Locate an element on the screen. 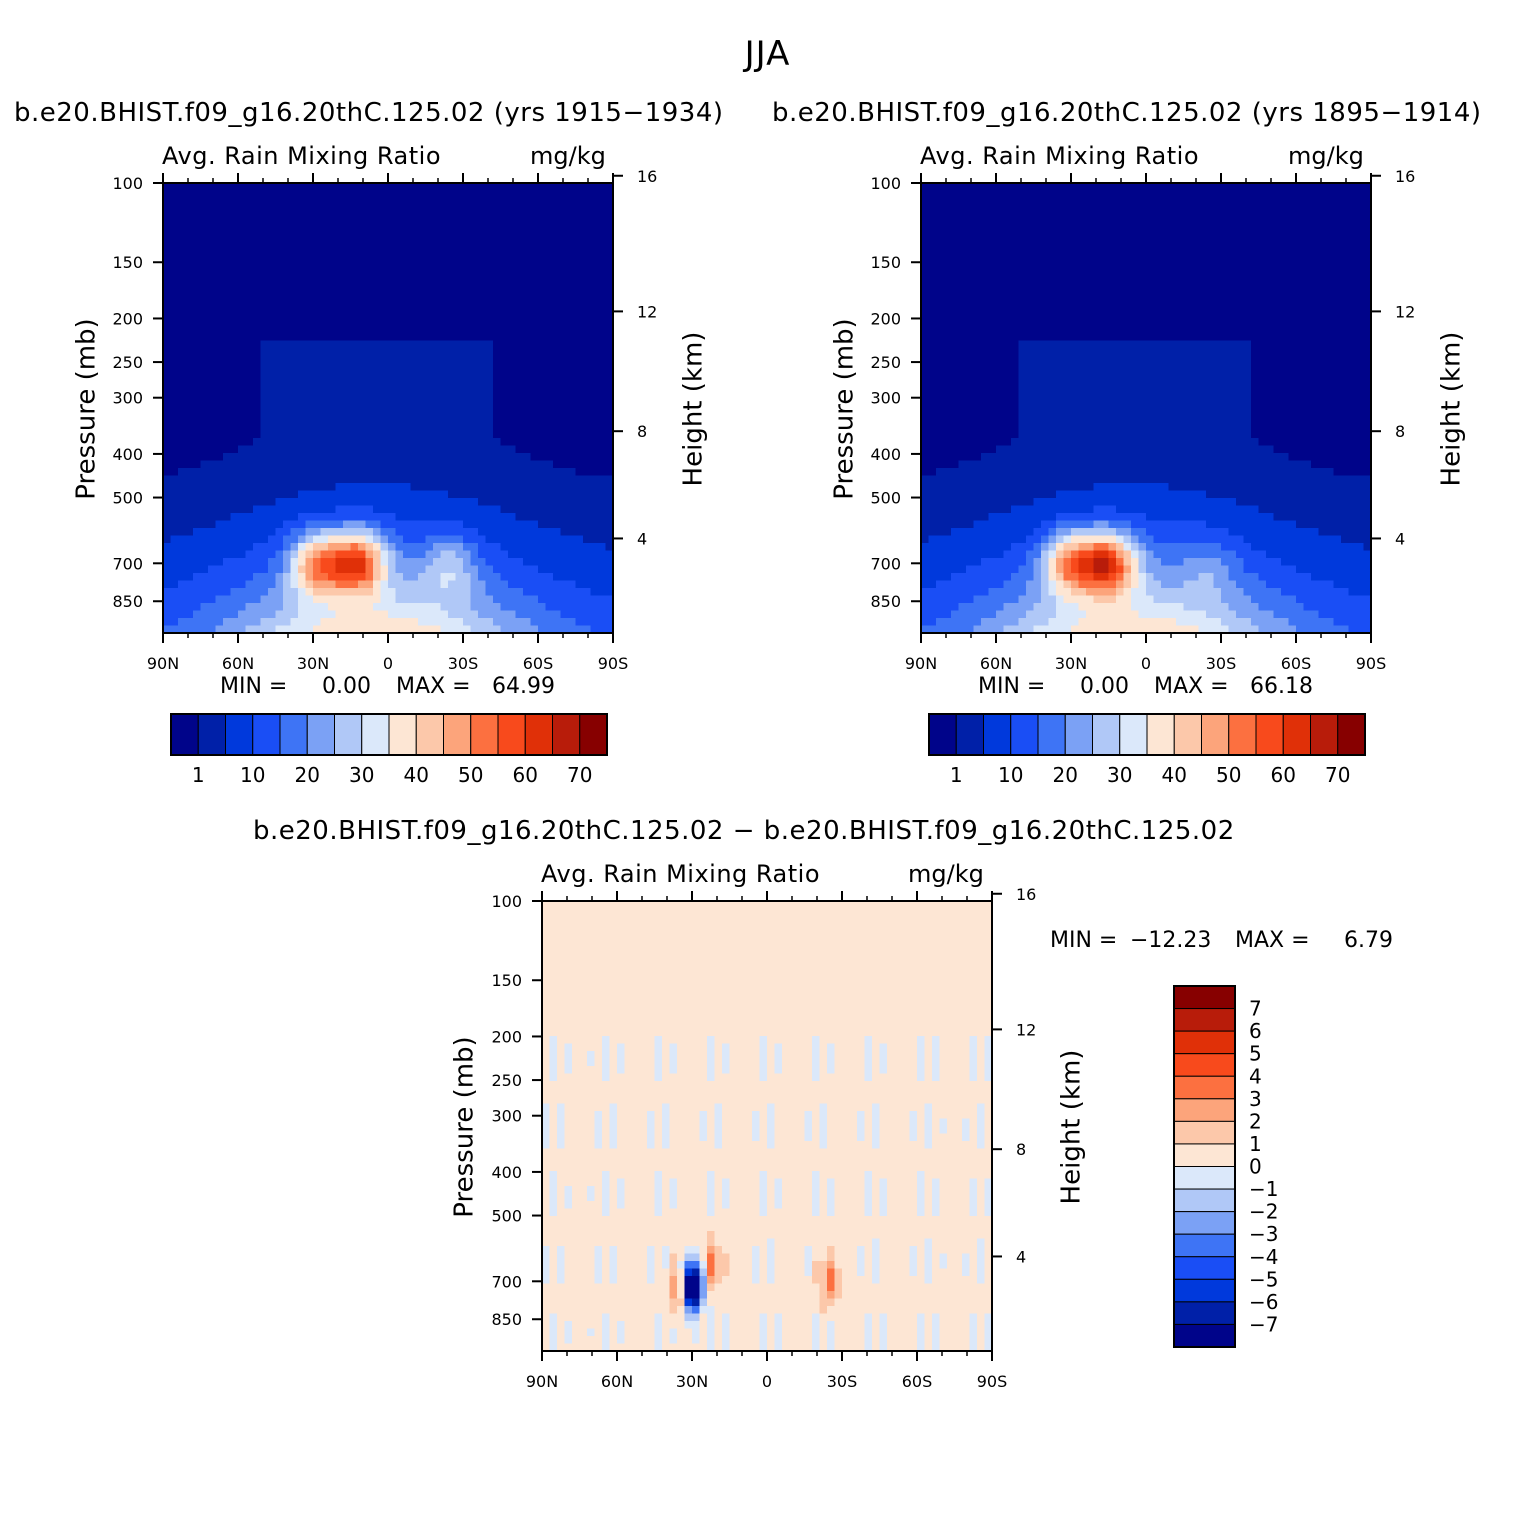  y-tick-label-top-left: 200 is located at coordinates (127, 318).